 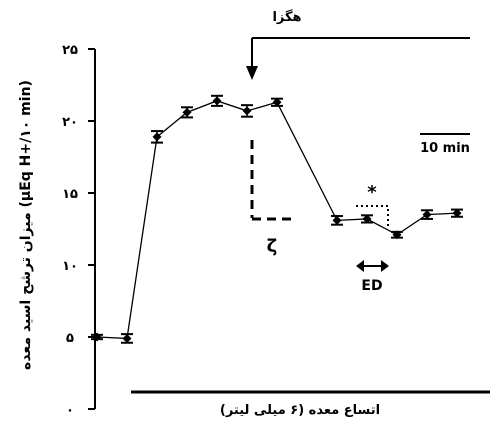 I want to click on ed-arrow-left, so click(x=360, y=266).